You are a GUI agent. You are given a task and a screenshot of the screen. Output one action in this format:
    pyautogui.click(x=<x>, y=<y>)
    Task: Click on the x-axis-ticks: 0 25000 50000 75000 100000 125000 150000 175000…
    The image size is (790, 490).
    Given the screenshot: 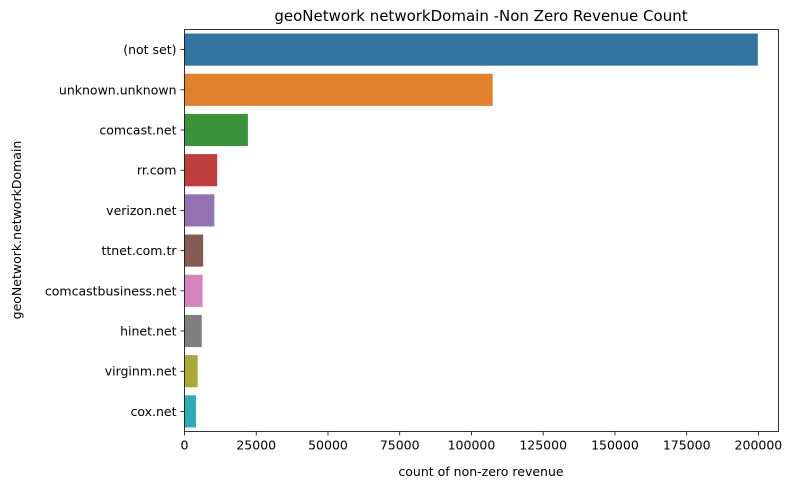 What is the action you would take?
    pyautogui.click(x=482, y=442)
    